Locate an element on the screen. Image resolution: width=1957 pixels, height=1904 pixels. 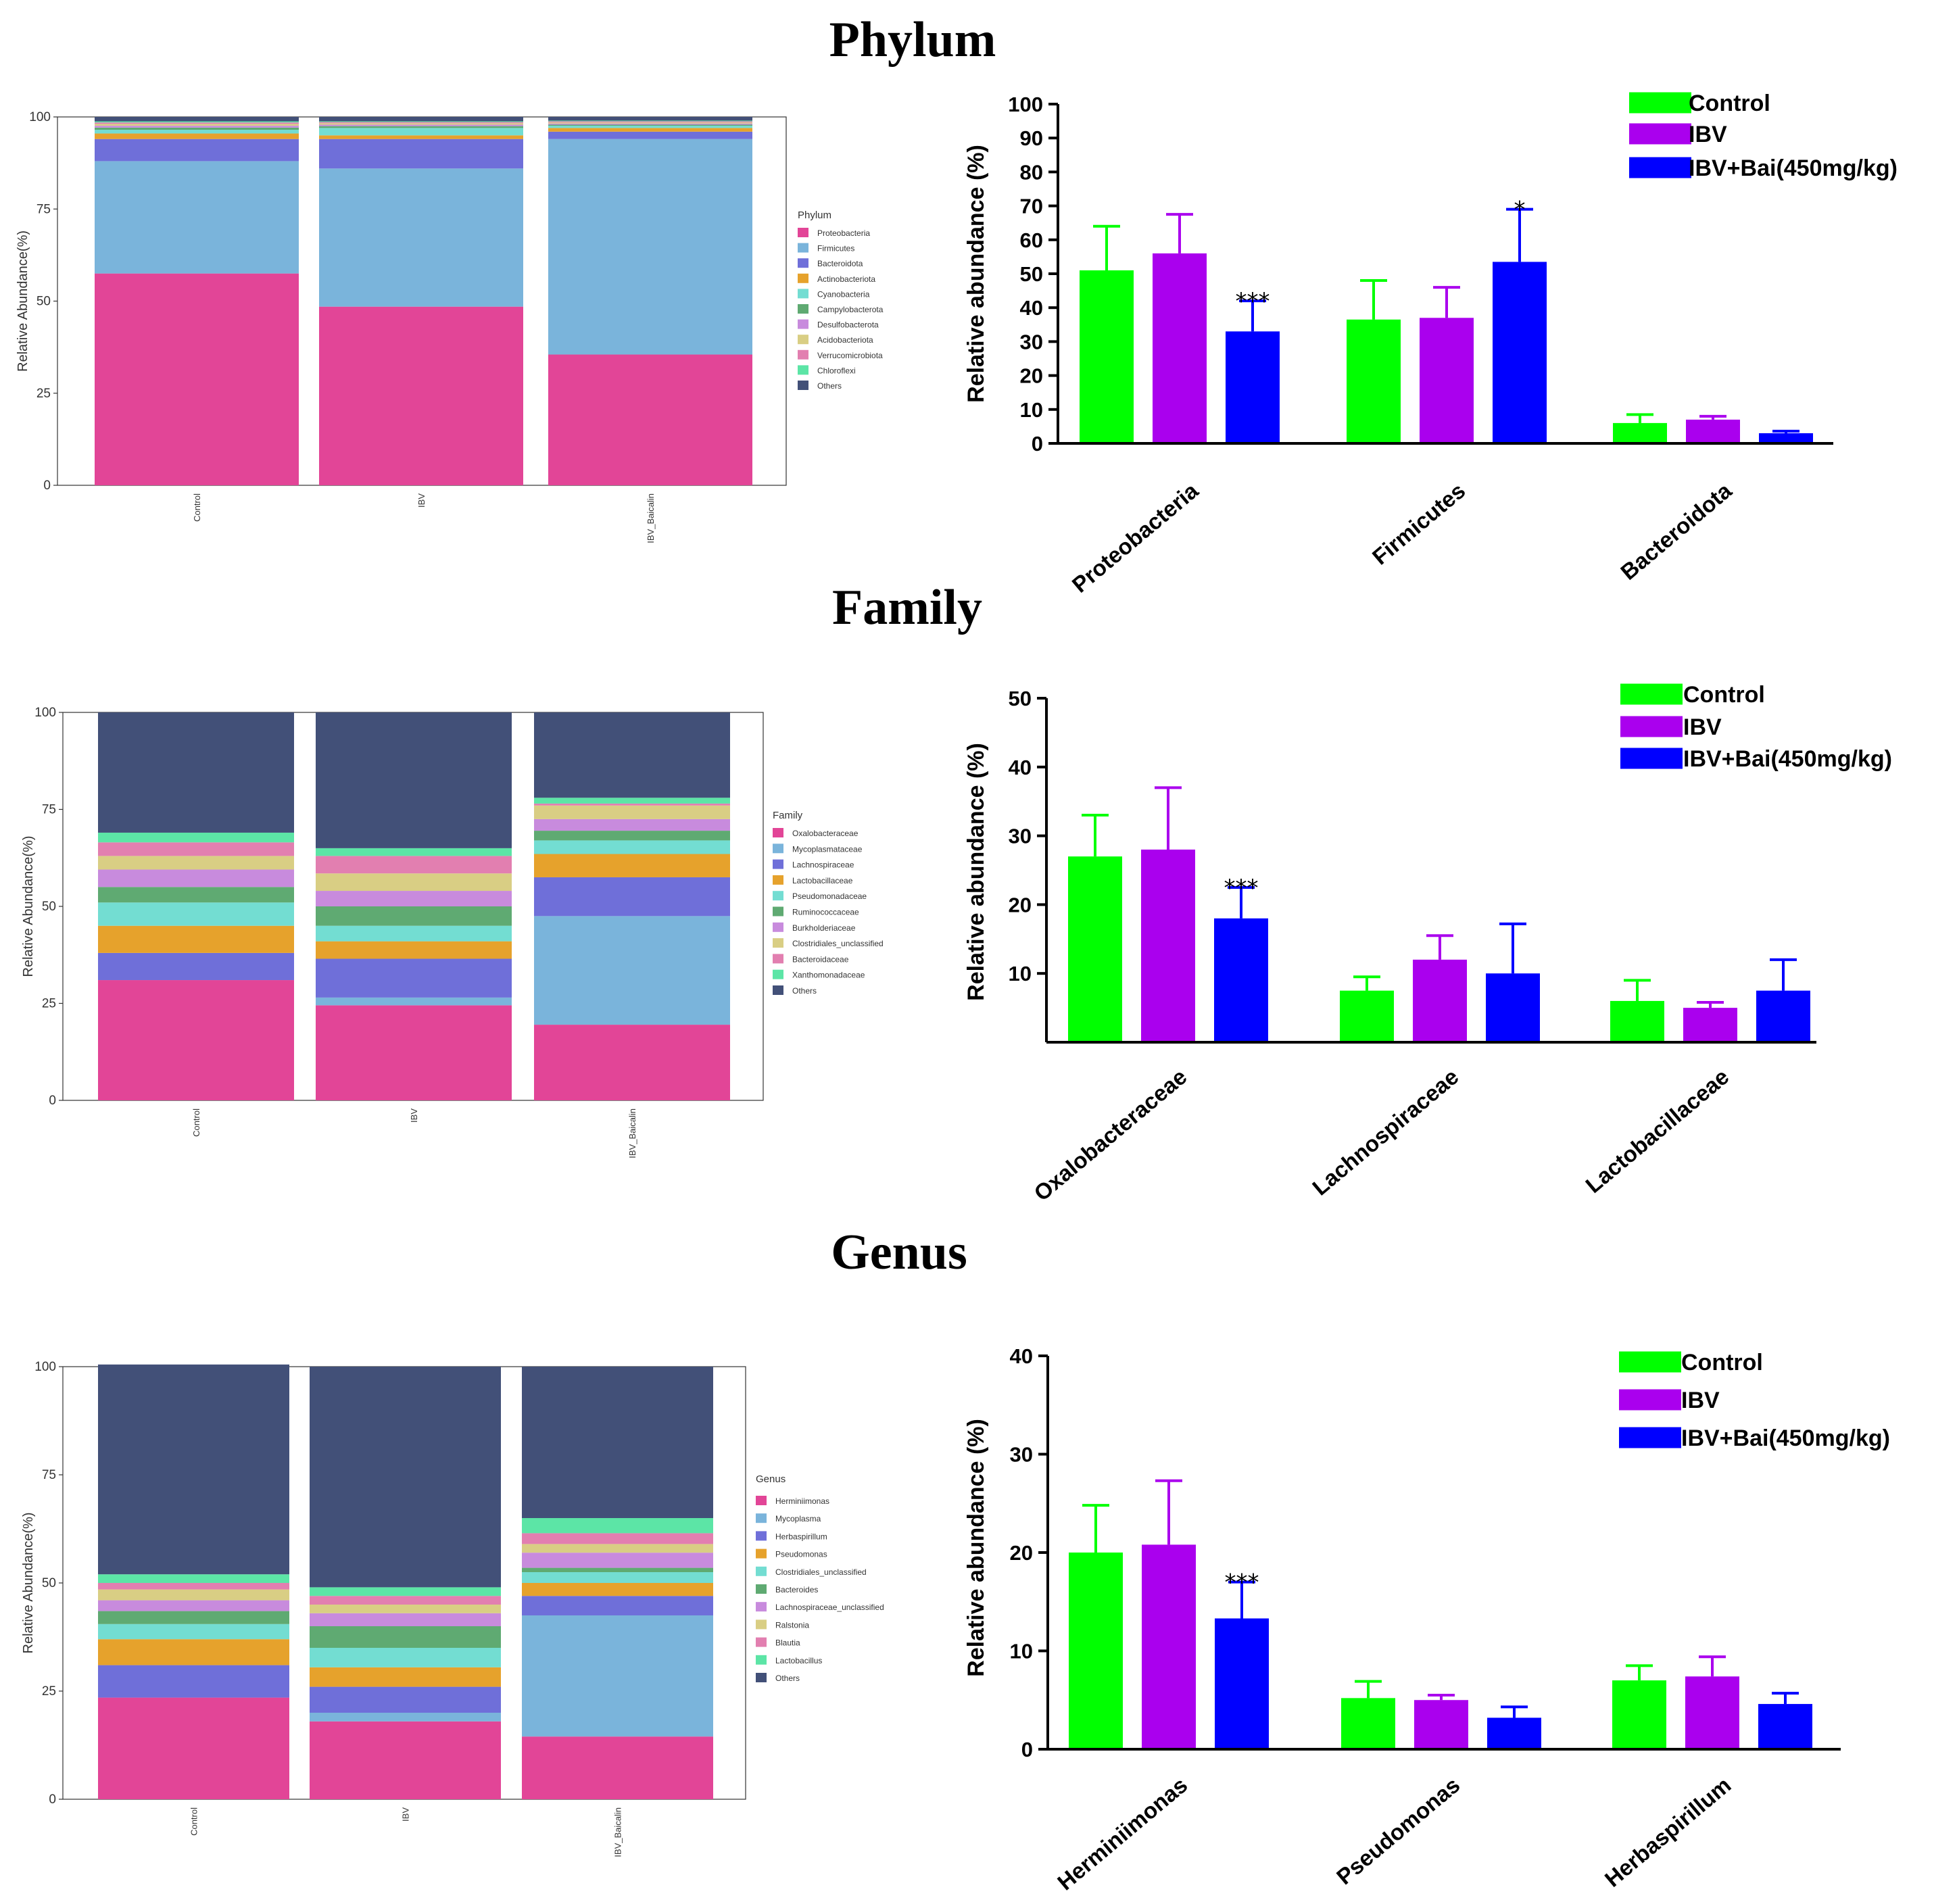
legend-swatch-acidobacteriota is located at coordinates (803, 340).